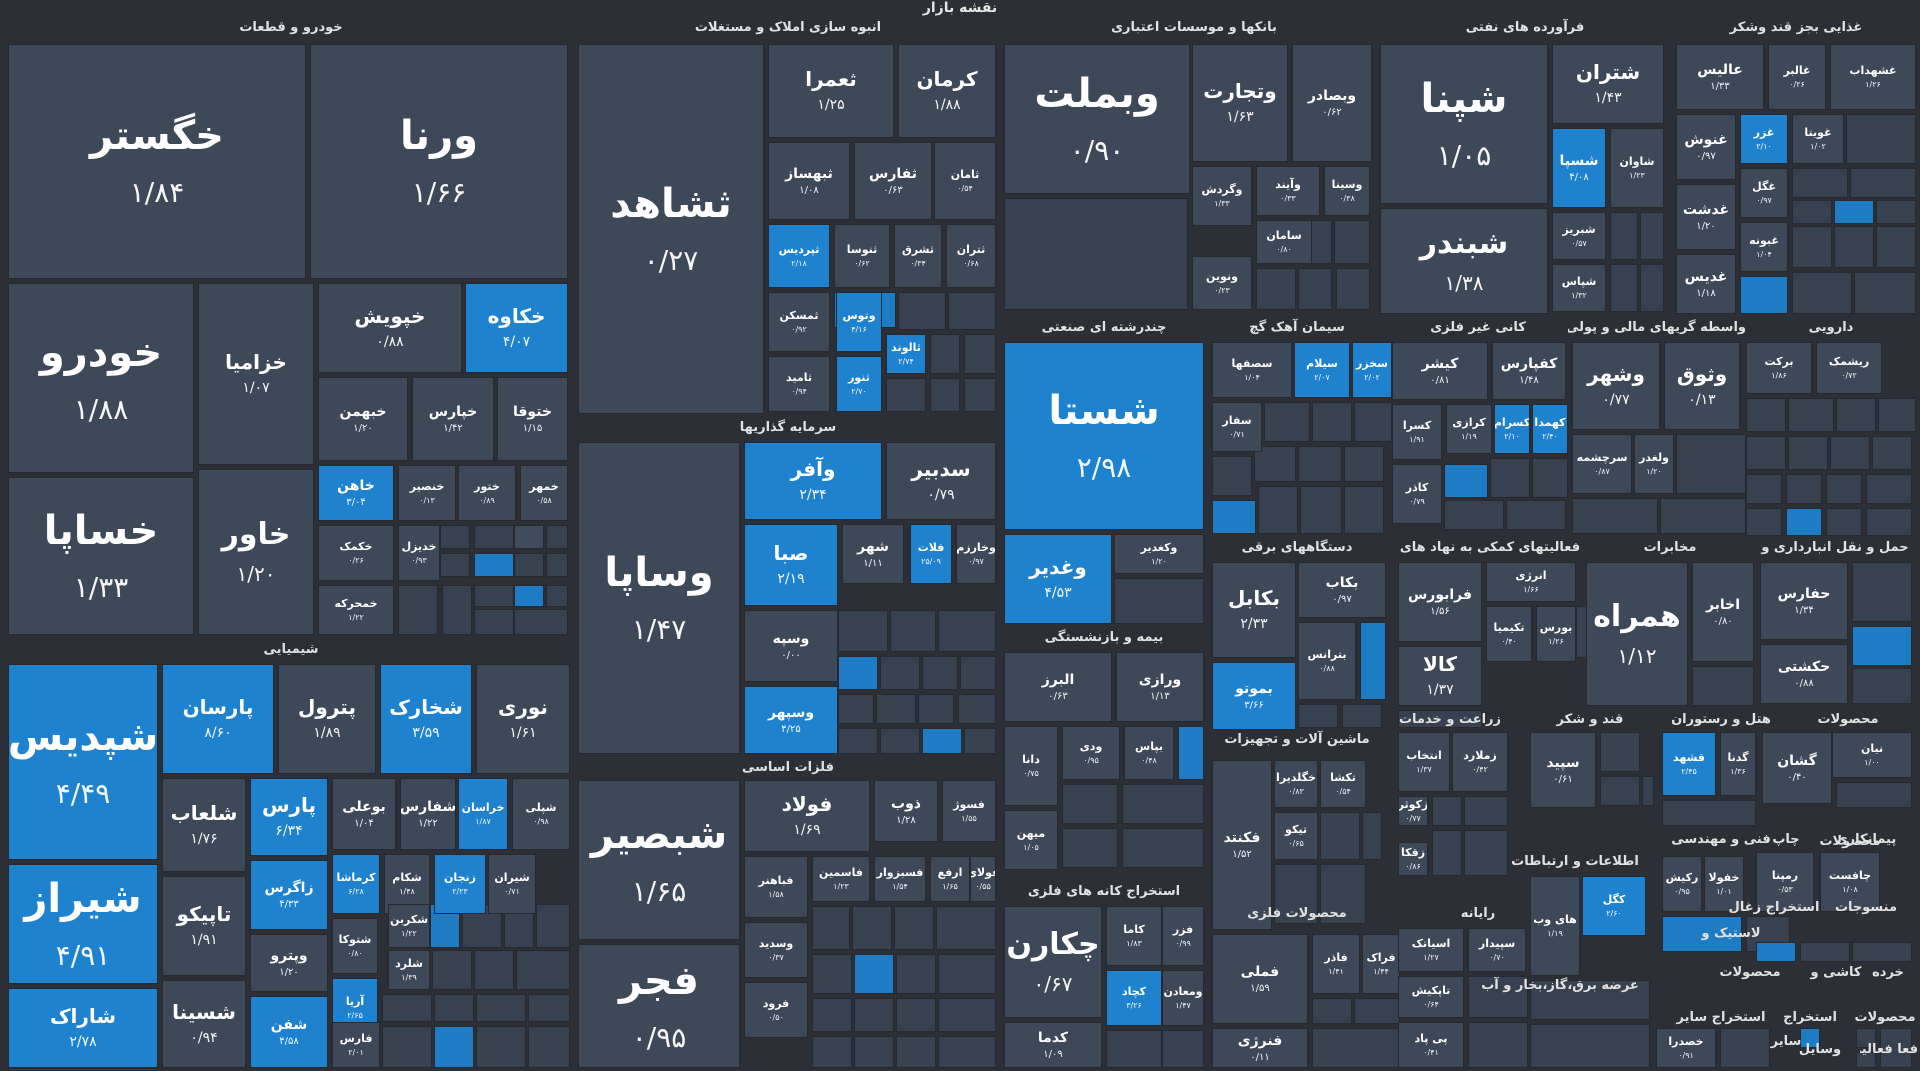 This screenshot has width=1920, height=1071. What do you see at coordinates (204, 1024) in the screenshot?
I see `stock-tile: شسینا ۰/۹۴` at bounding box center [204, 1024].